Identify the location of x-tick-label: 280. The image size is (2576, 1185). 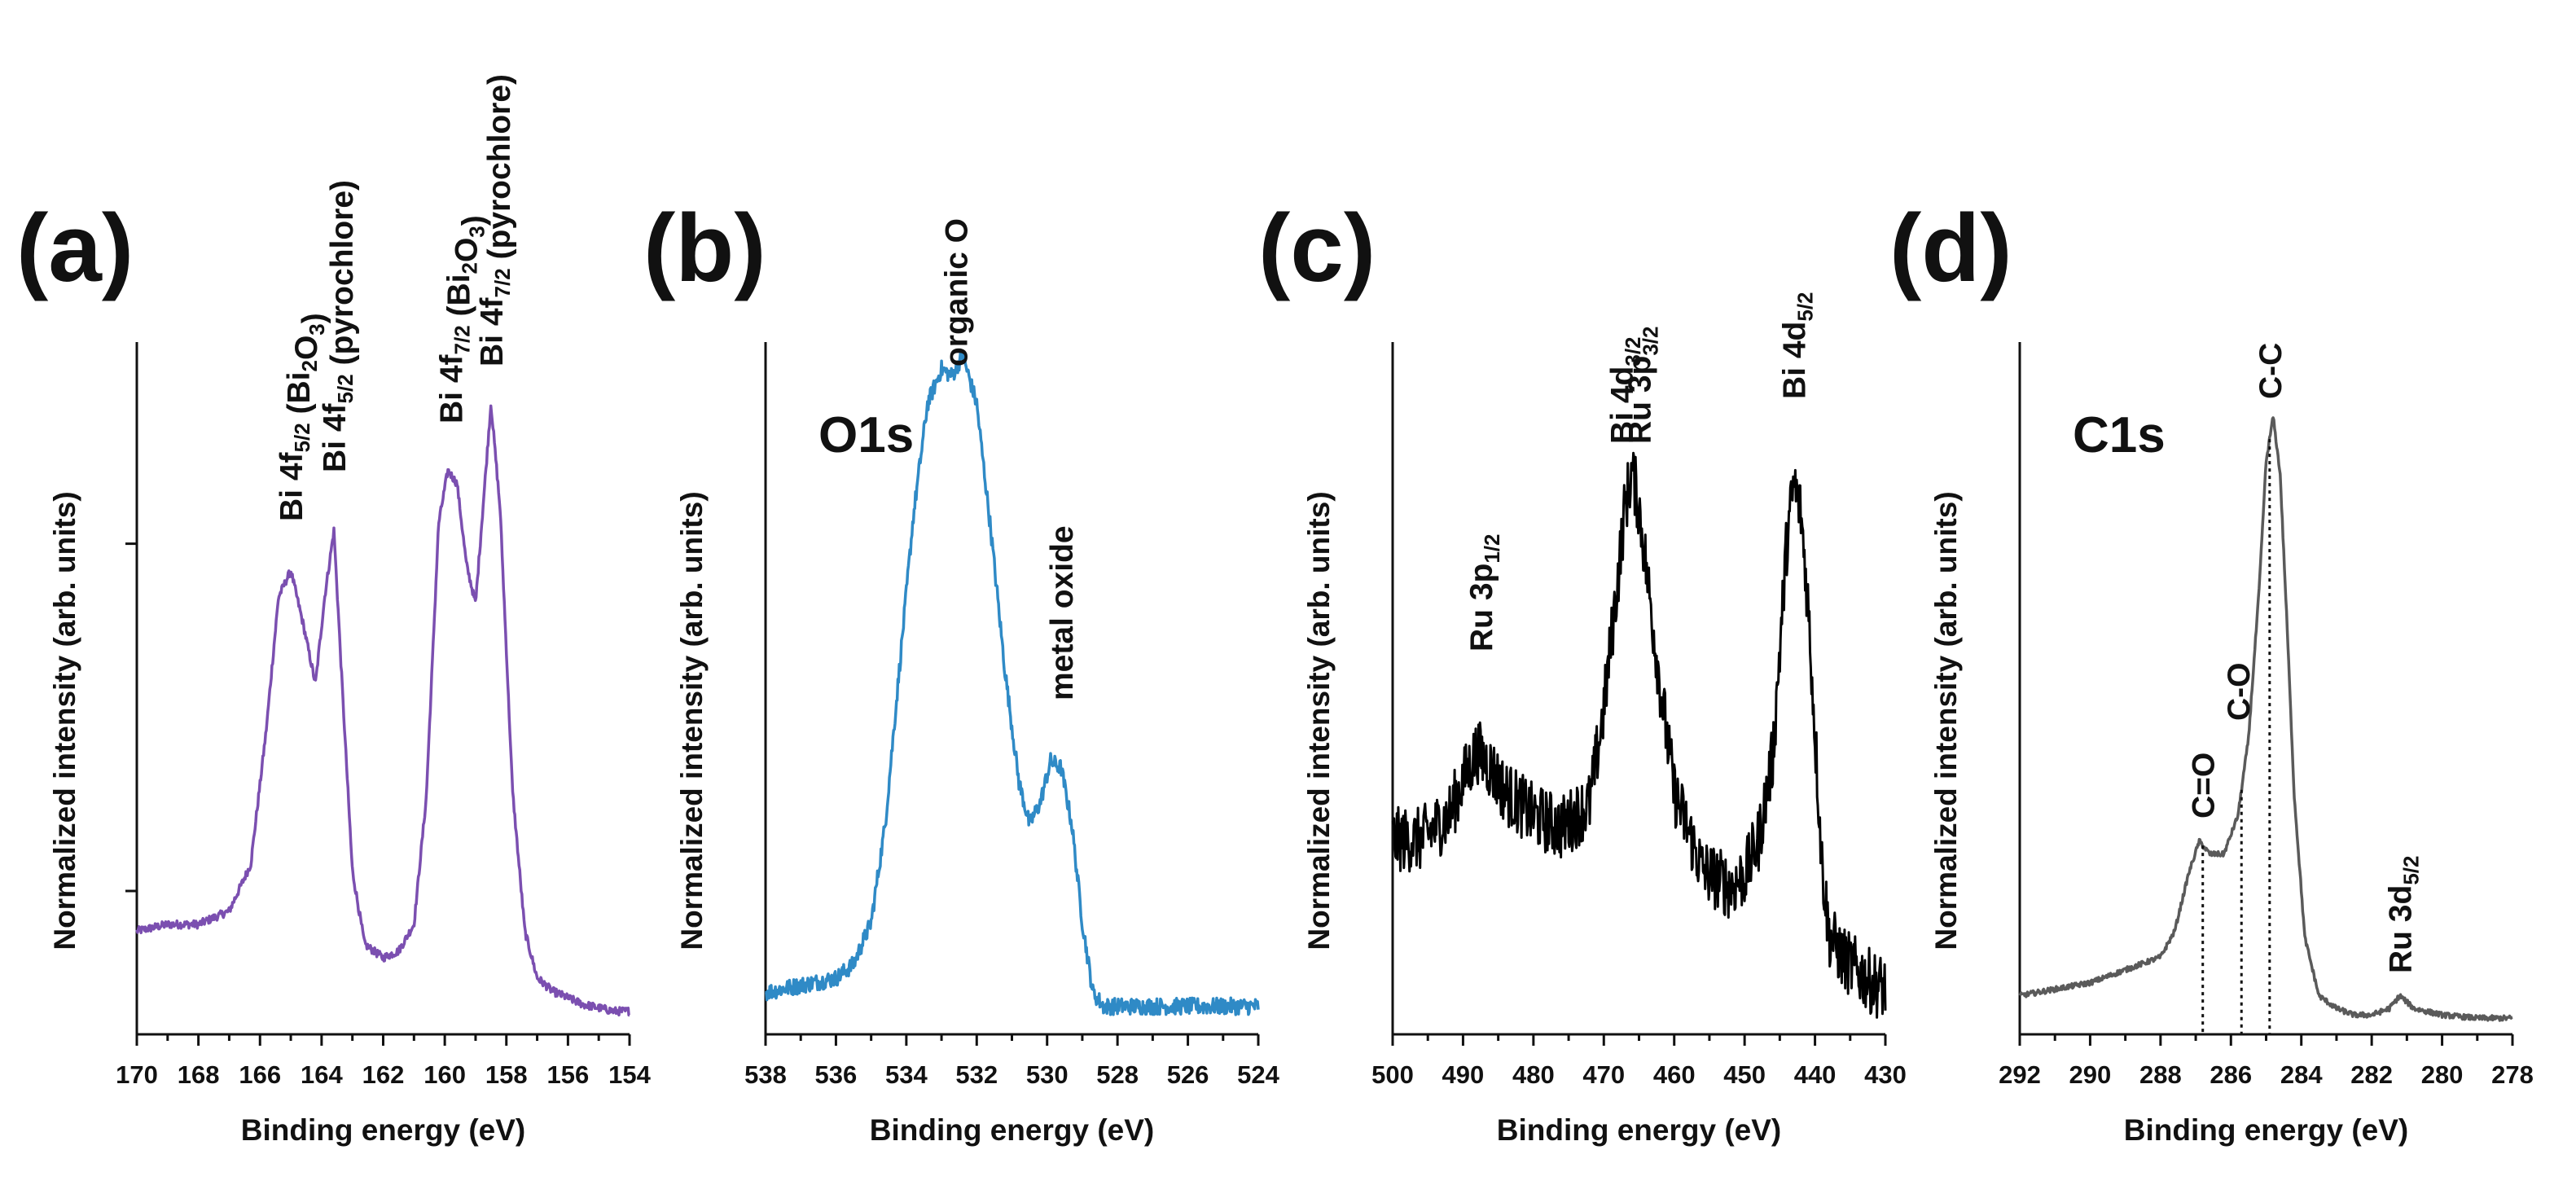
(2442, 1074).